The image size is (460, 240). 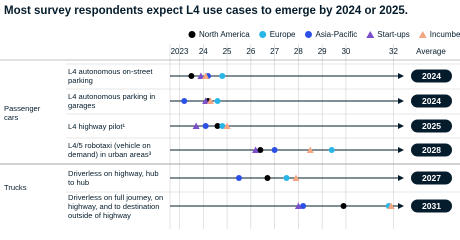 What do you see at coordinates (113, 178) in the screenshot?
I see `row-label: Driverless on highway, hub to hub` at bounding box center [113, 178].